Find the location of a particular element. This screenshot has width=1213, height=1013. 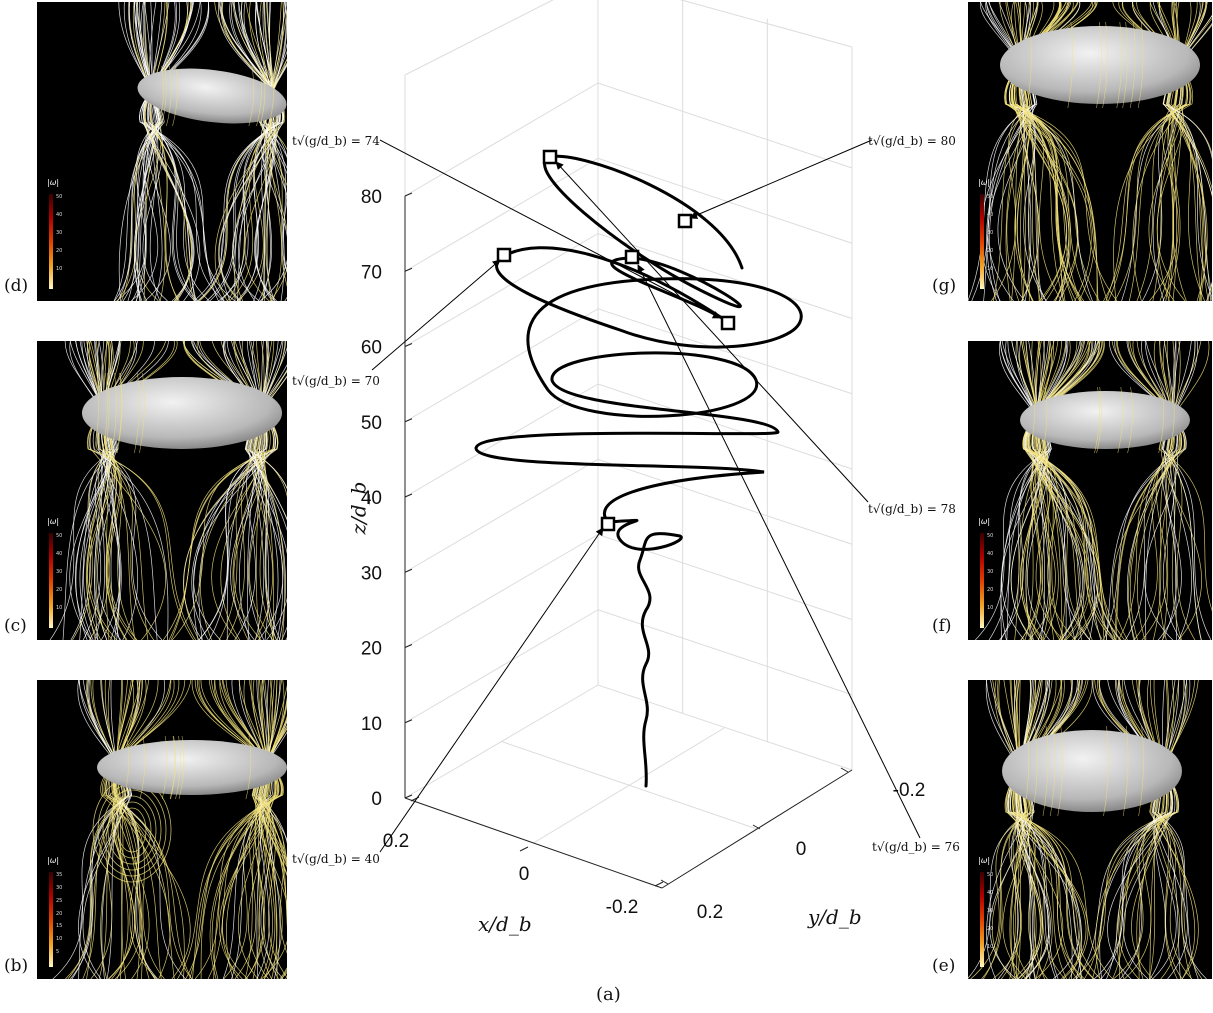

colorbar-tick-label: 50 is located at coordinates (59, 197).